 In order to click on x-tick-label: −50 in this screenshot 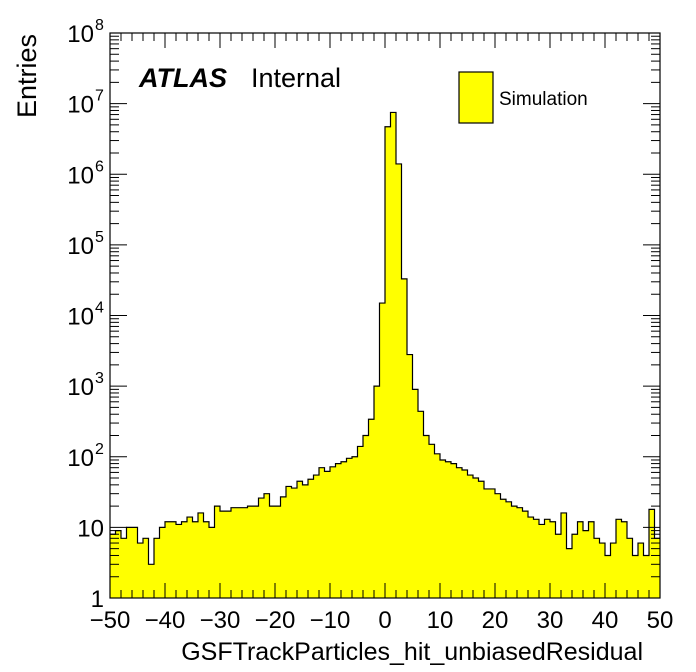, I will do `click(110, 620)`.